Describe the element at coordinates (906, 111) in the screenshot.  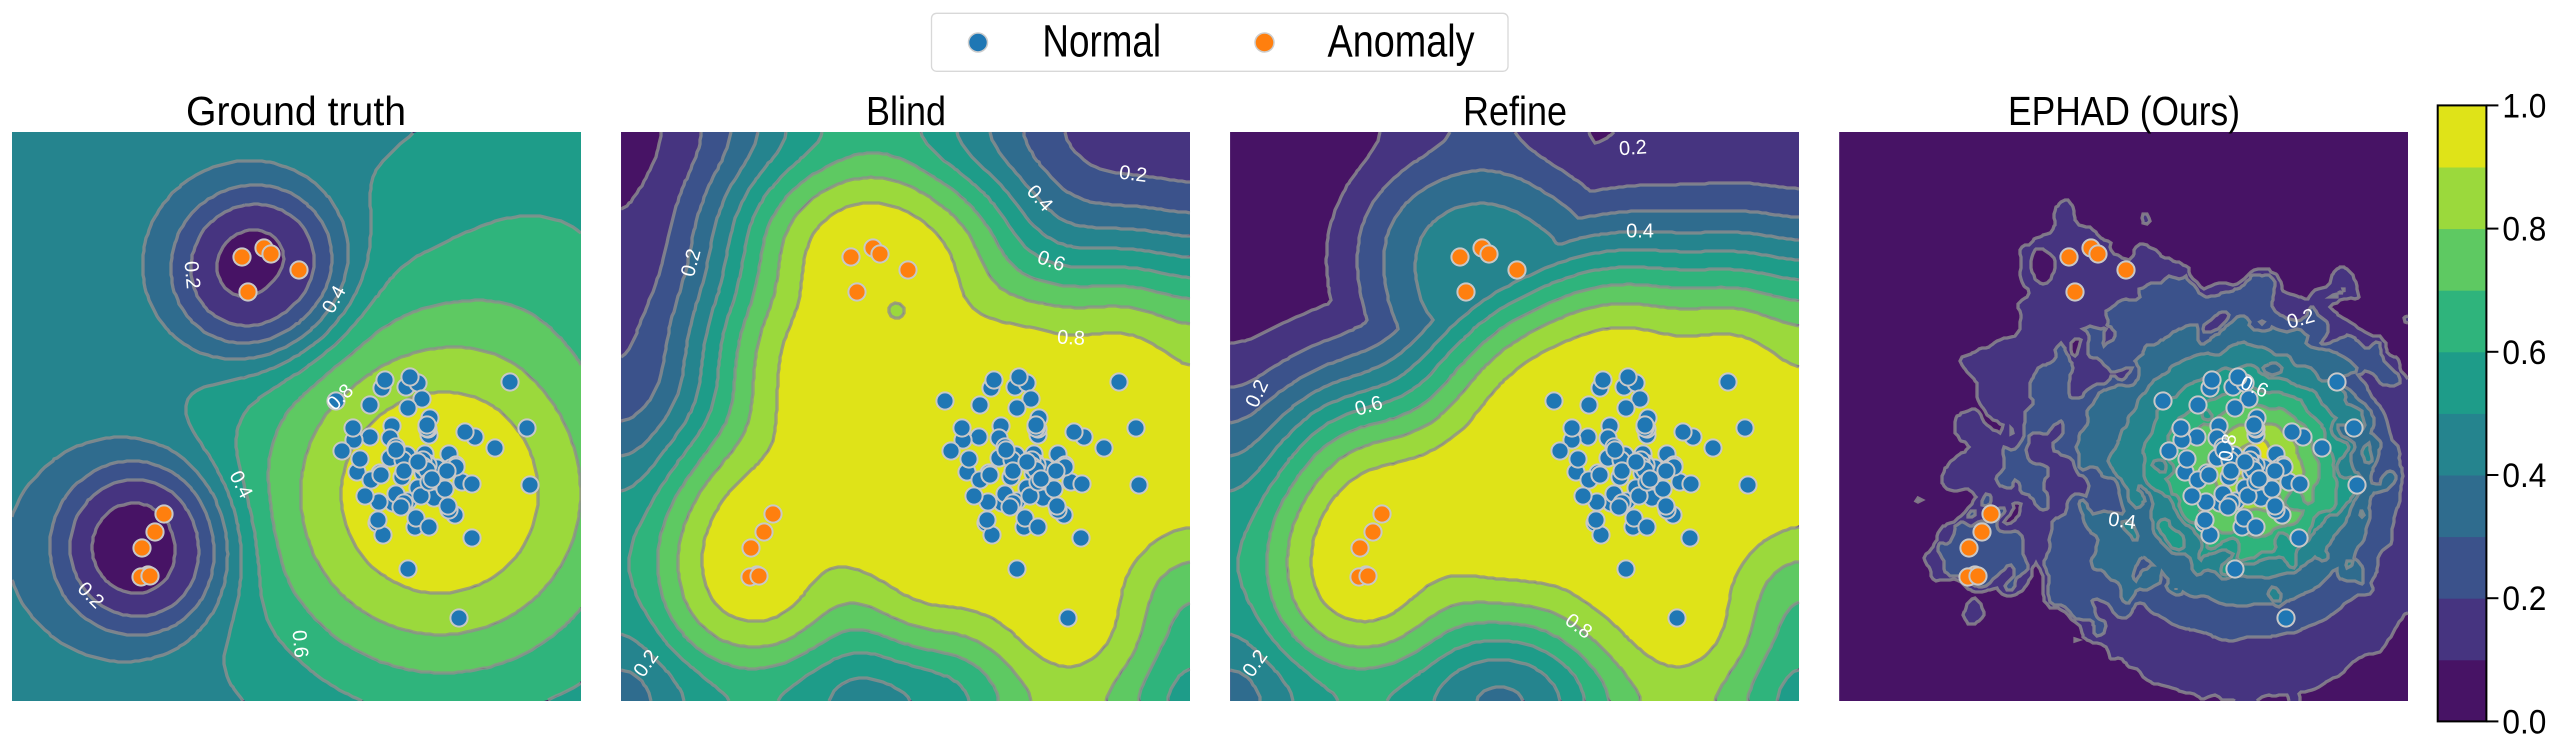
I see `svg-text: Blind` at that location.